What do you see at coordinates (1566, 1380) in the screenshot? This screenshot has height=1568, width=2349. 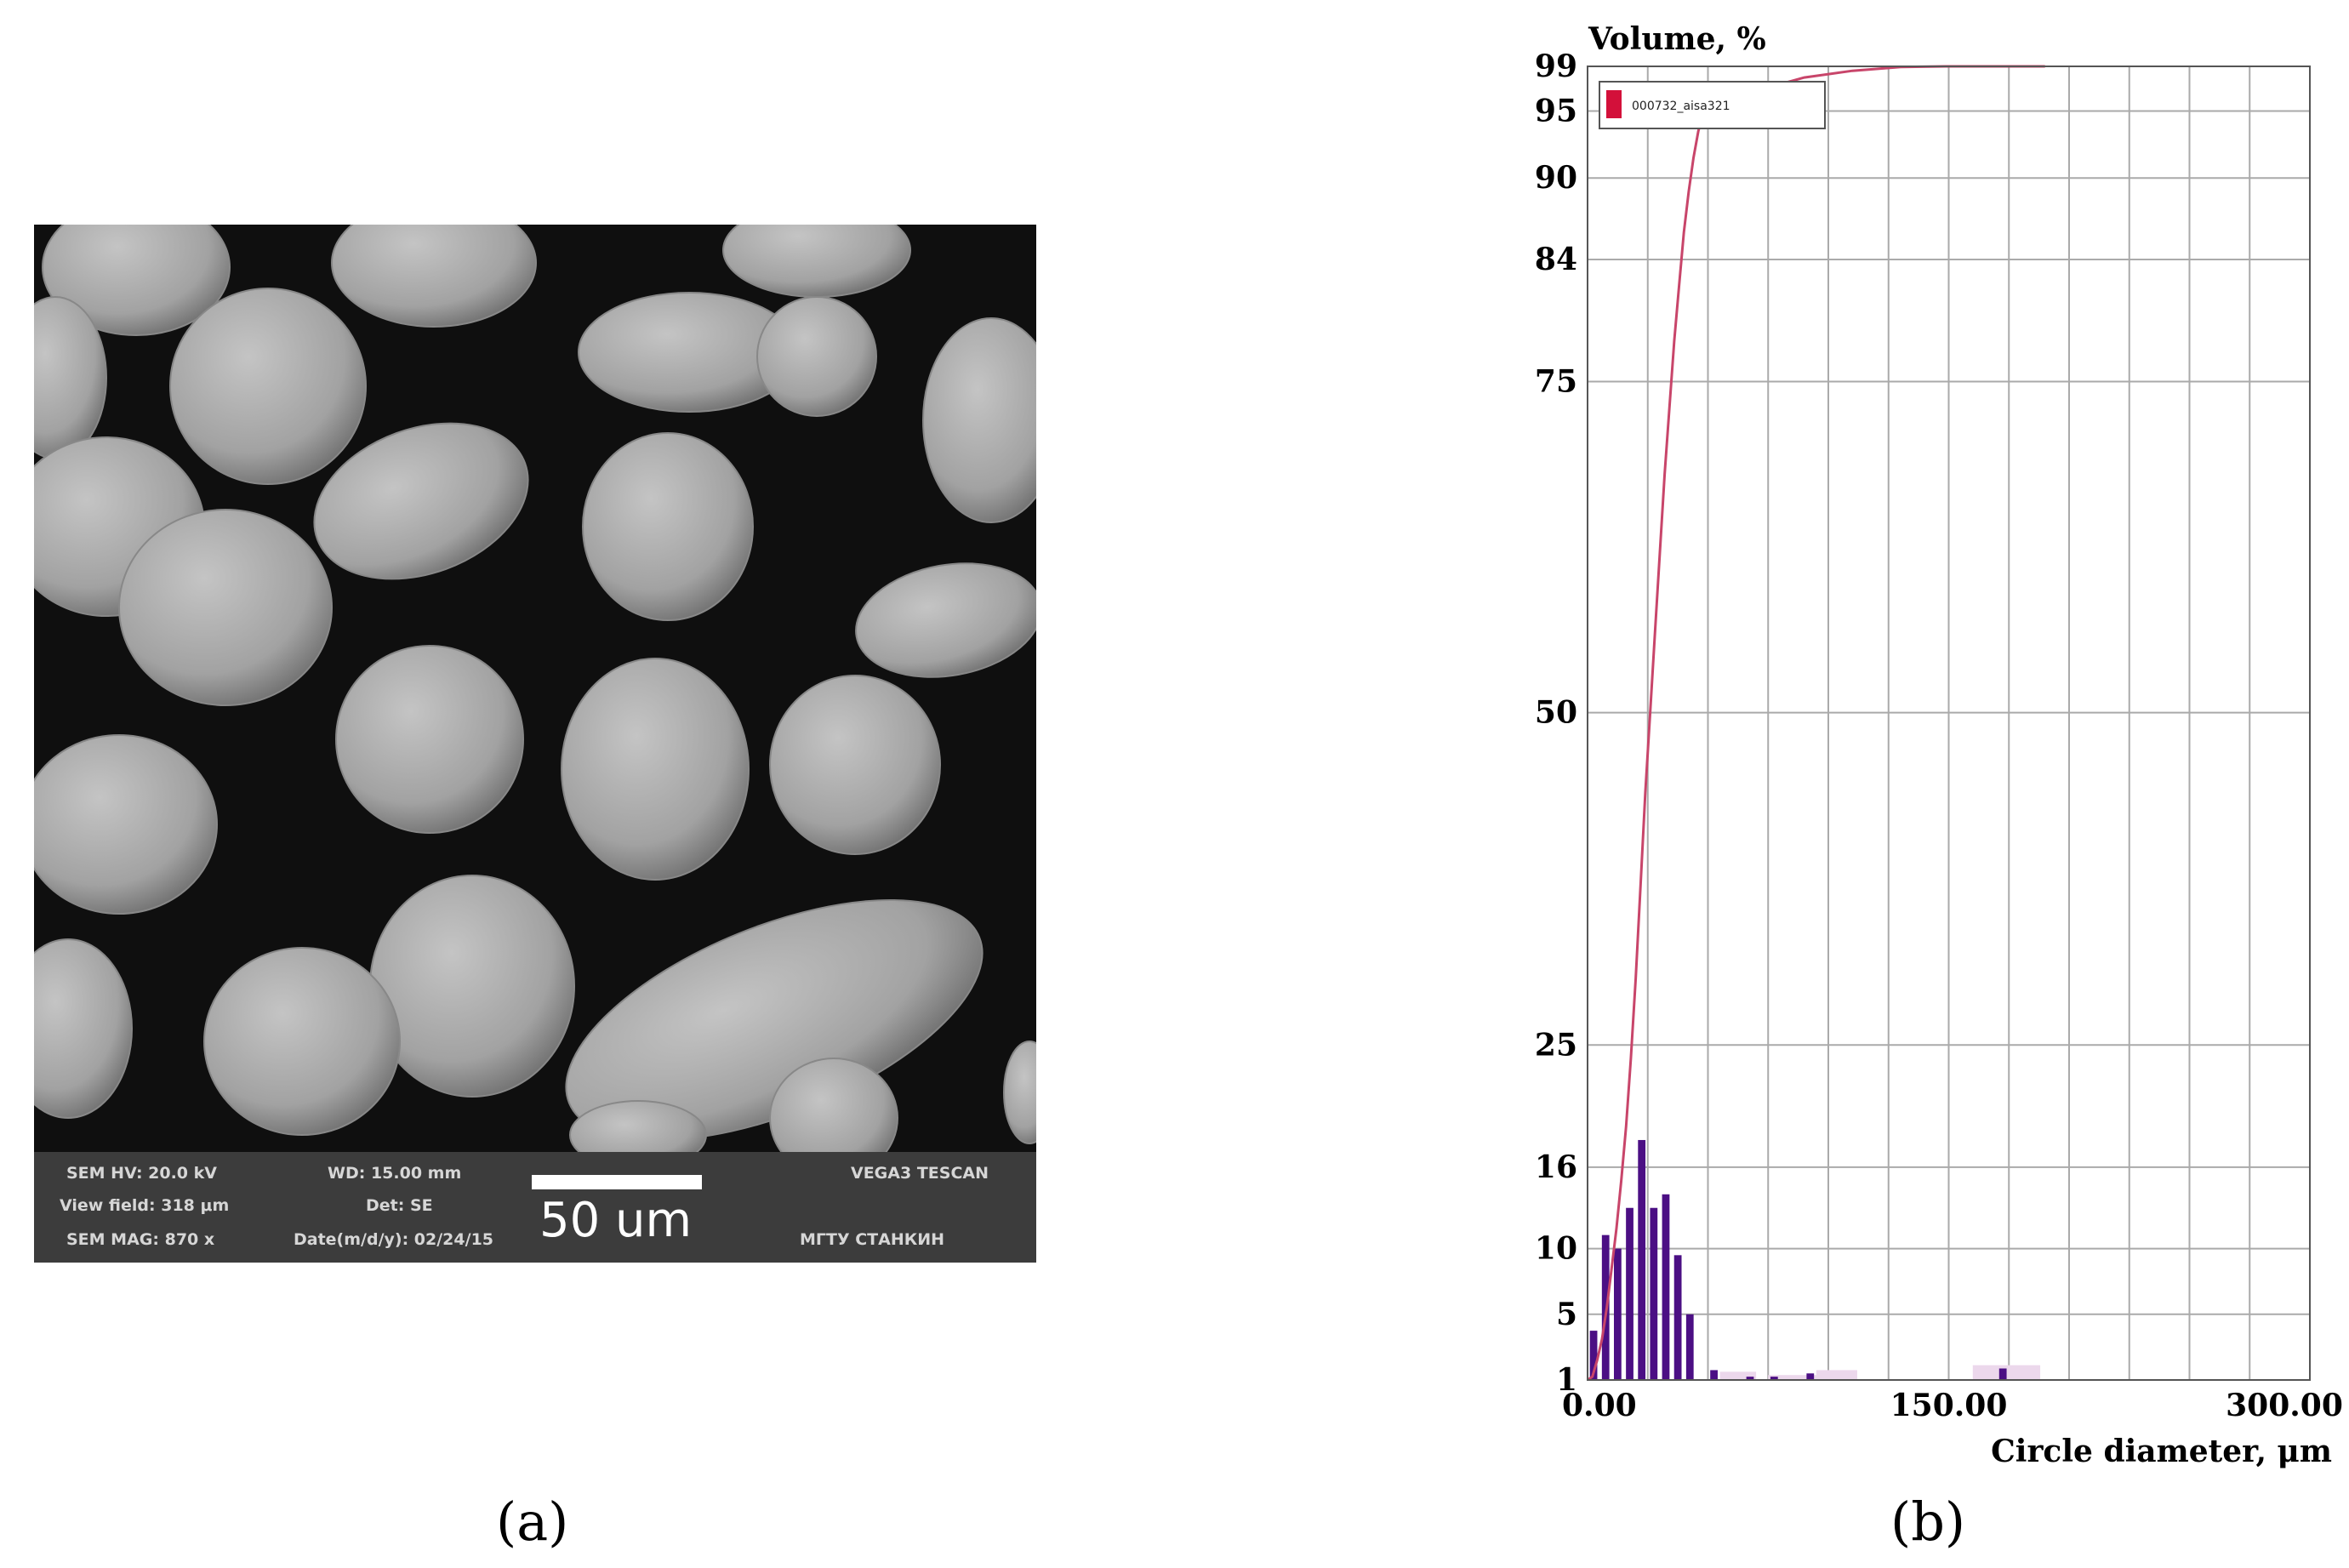 I see `y-tick-label: 1` at bounding box center [1566, 1380].